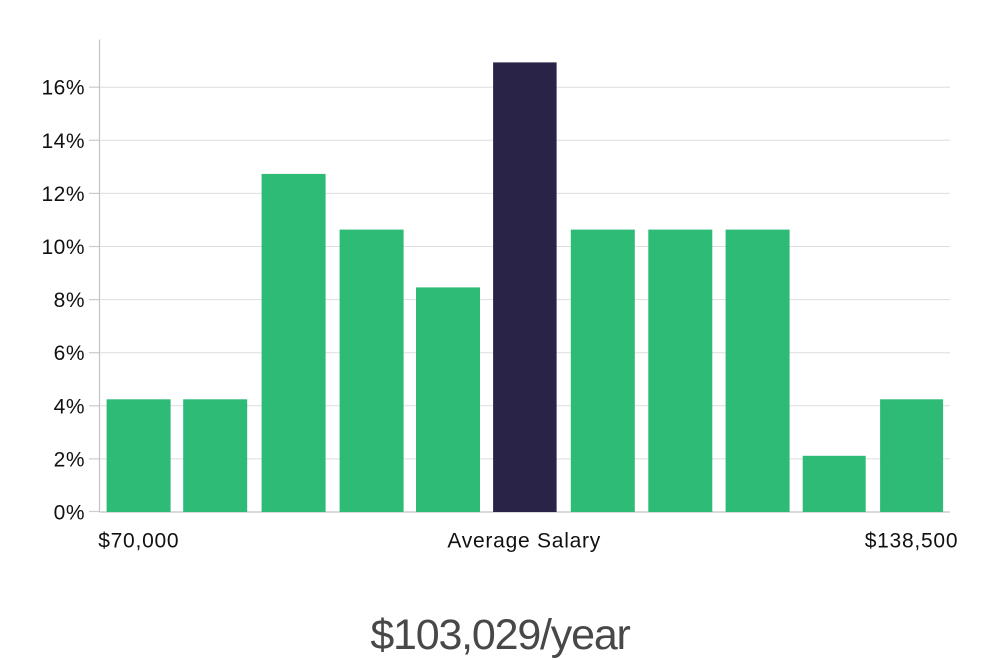 The image size is (1000, 660). I want to click on svg-text: 4%, so click(69, 406).